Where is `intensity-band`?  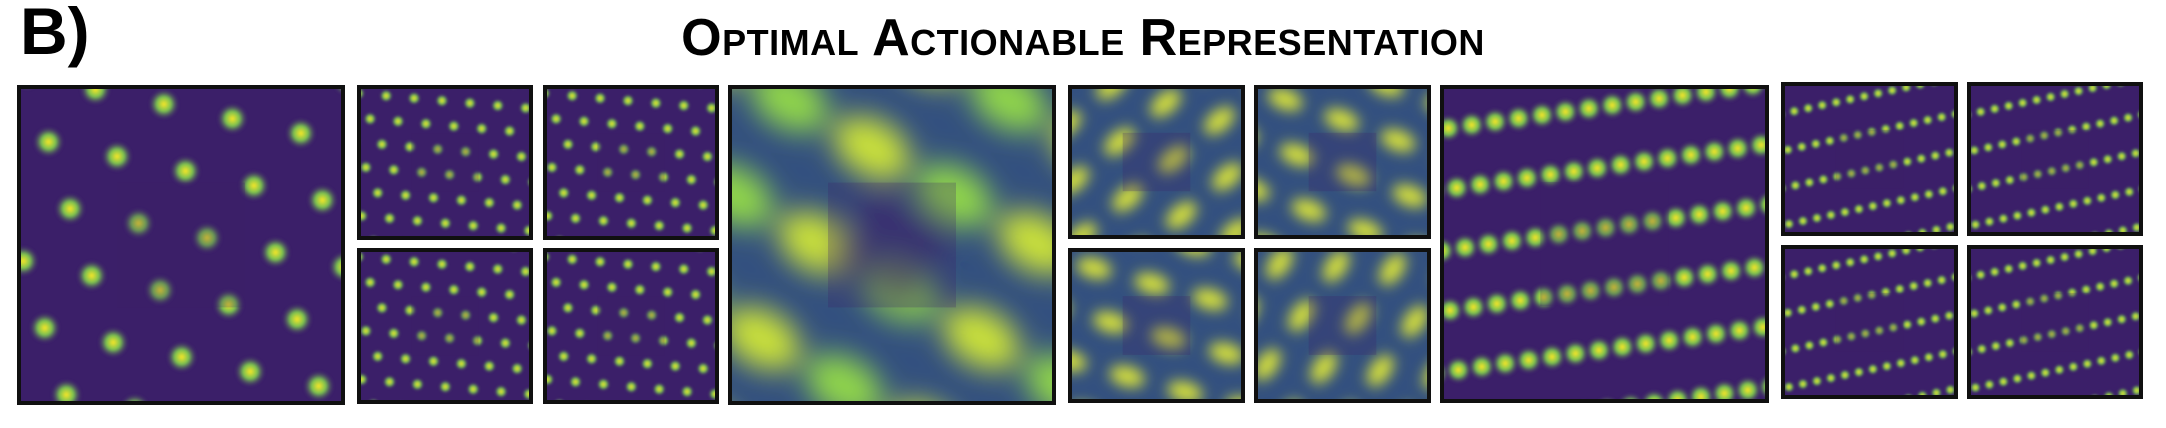
intensity-band is located at coordinates (789, 111).